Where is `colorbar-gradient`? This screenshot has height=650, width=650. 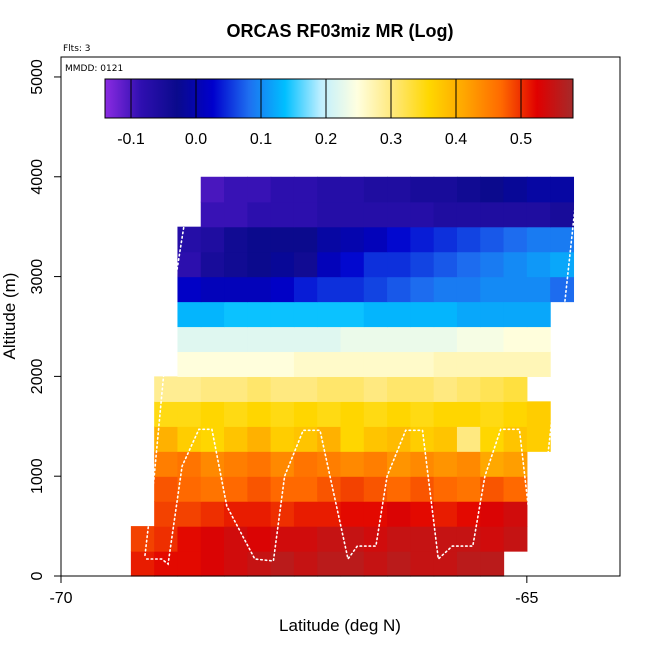 colorbar-gradient is located at coordinates (339, 98).